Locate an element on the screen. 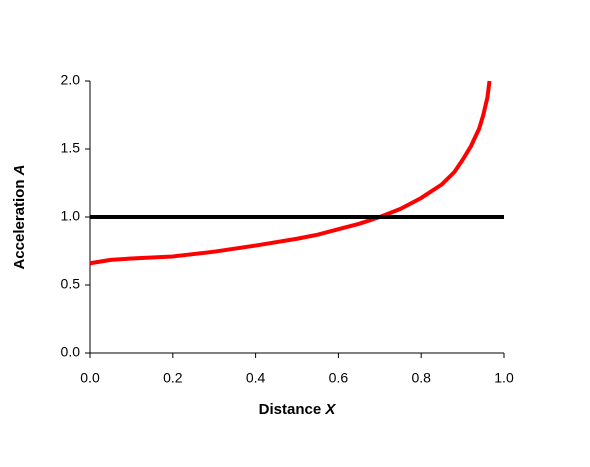  x-tick-label: 0.8 is located at coordinates (421, 378).